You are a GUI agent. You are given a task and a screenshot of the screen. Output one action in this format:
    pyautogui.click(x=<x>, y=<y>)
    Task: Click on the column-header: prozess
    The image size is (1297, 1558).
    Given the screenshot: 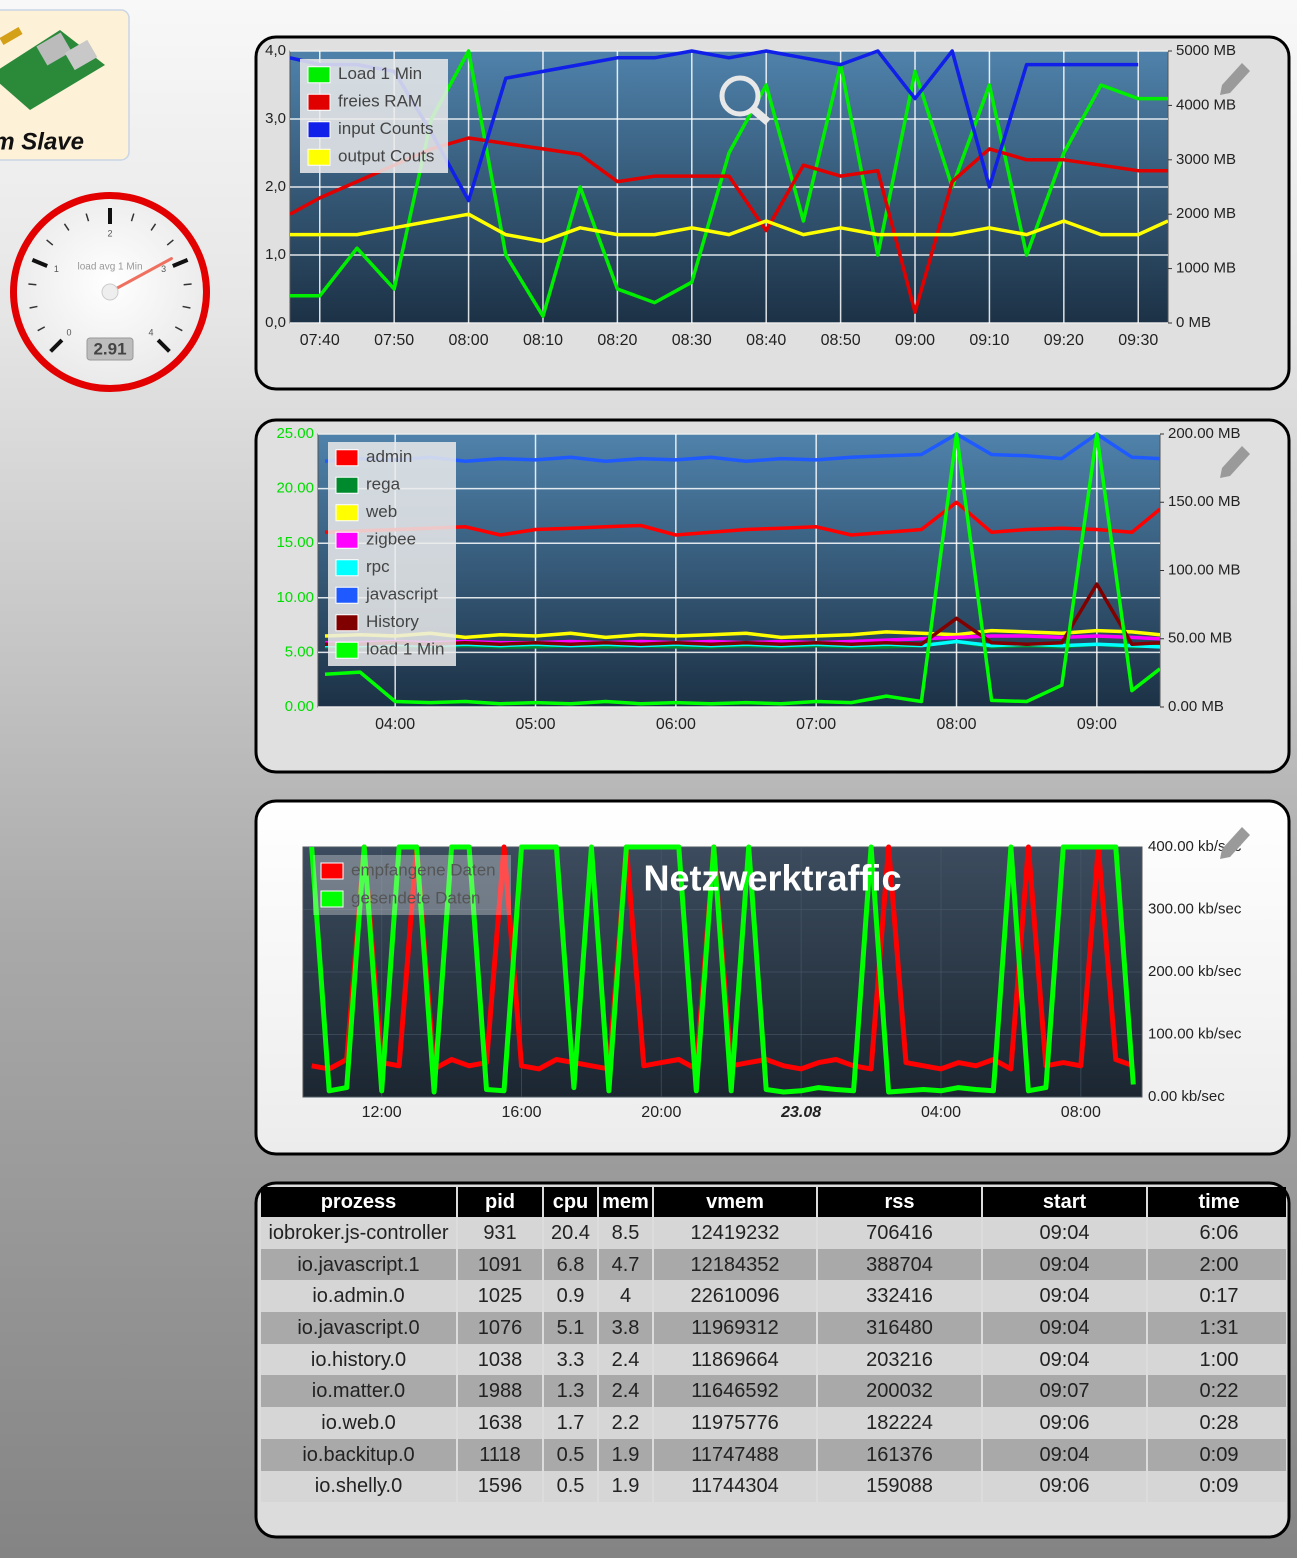 What is the action you would take?
    pyautogui.click(x=358, y=1202)
    